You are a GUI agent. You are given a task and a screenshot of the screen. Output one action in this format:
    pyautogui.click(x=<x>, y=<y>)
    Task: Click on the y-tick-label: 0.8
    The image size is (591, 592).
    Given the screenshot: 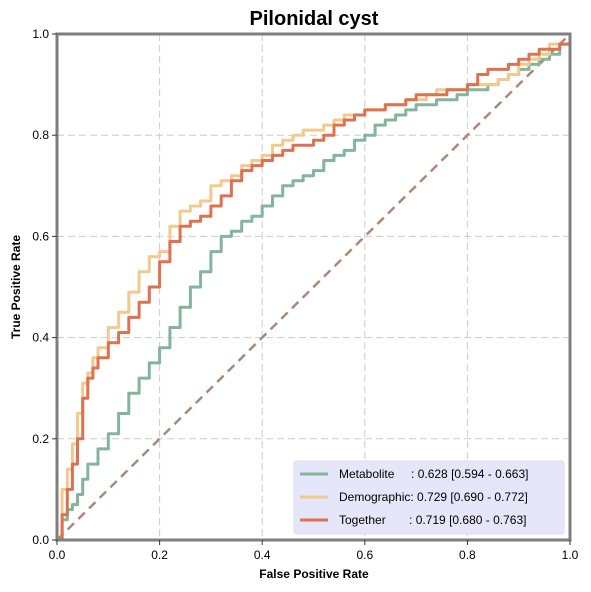 What is the action you would take?
    pyautogui.click(x=40, y=135)
    